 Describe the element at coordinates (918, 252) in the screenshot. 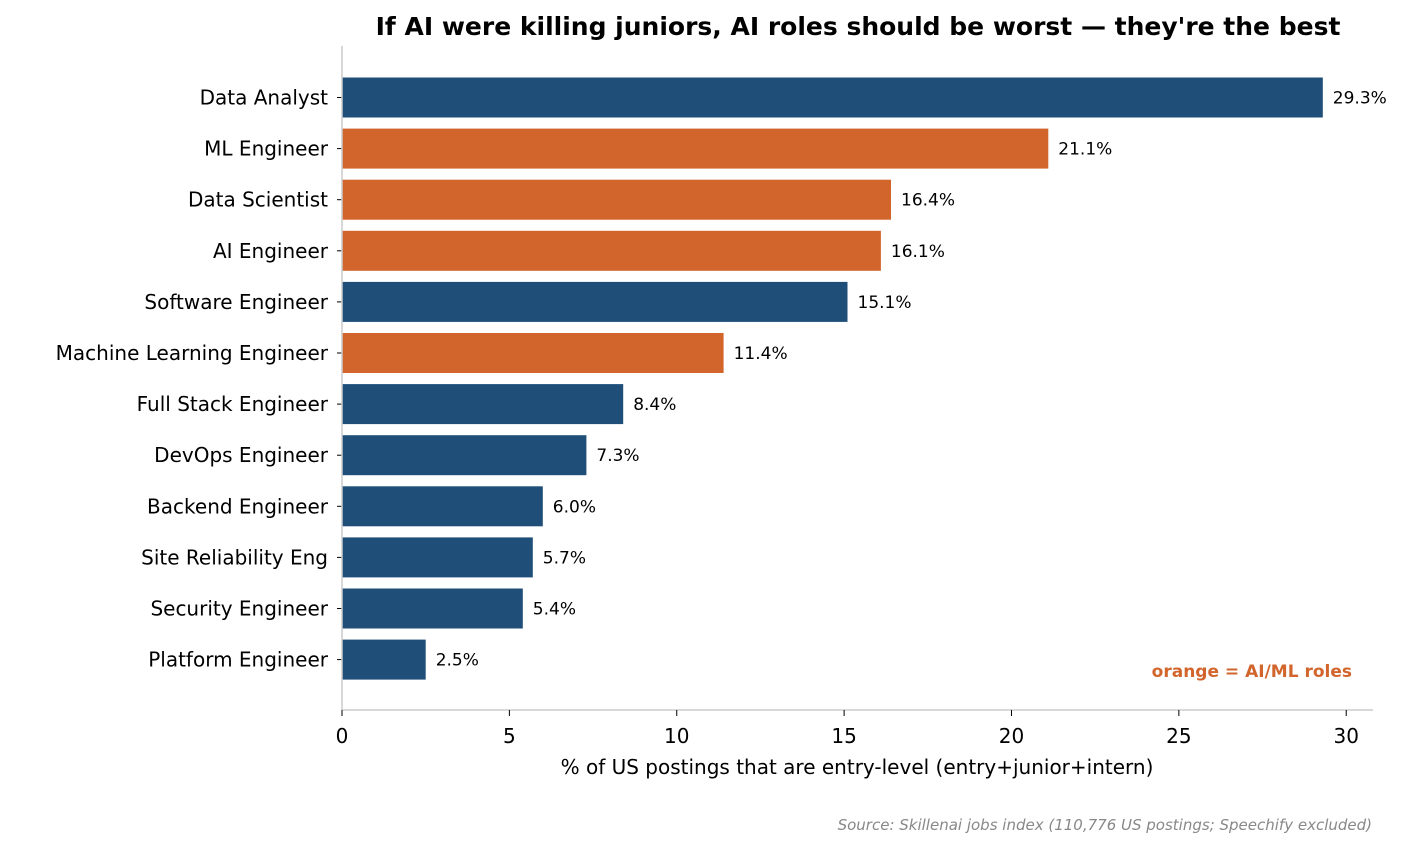

I see `value-label-3: 16.1%` at that location.